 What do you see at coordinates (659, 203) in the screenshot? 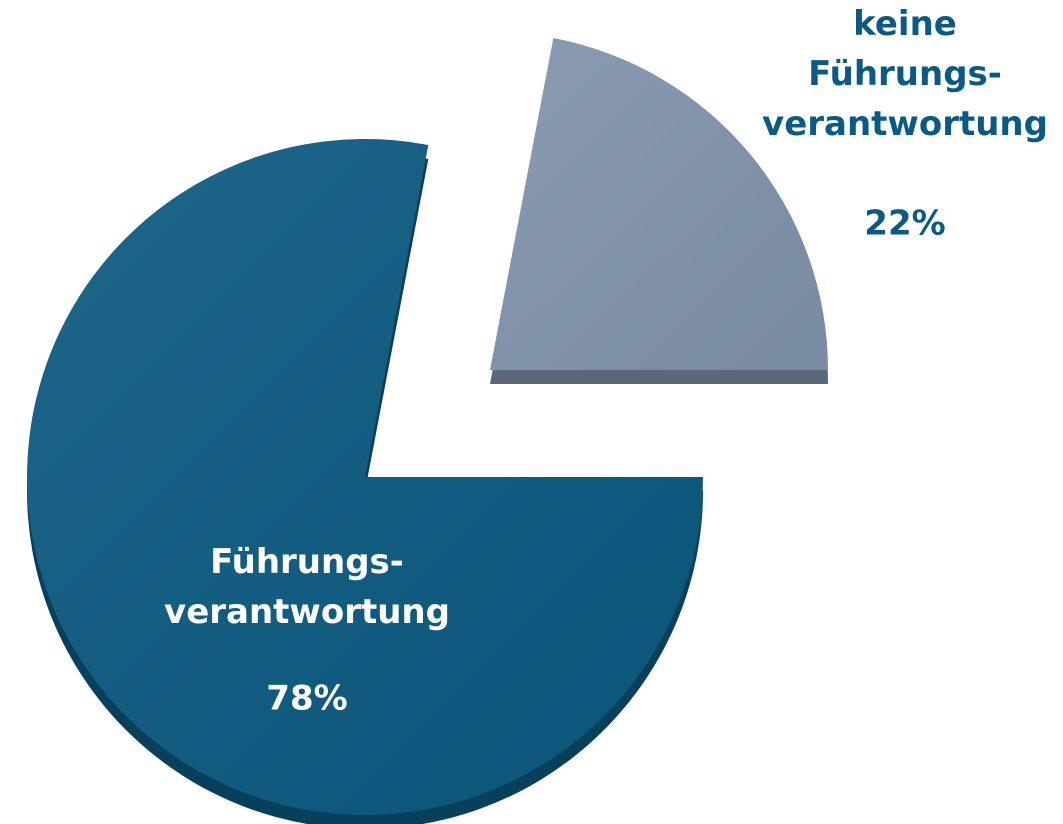
I see `slice-gloss` at bounding box center [659, 203].